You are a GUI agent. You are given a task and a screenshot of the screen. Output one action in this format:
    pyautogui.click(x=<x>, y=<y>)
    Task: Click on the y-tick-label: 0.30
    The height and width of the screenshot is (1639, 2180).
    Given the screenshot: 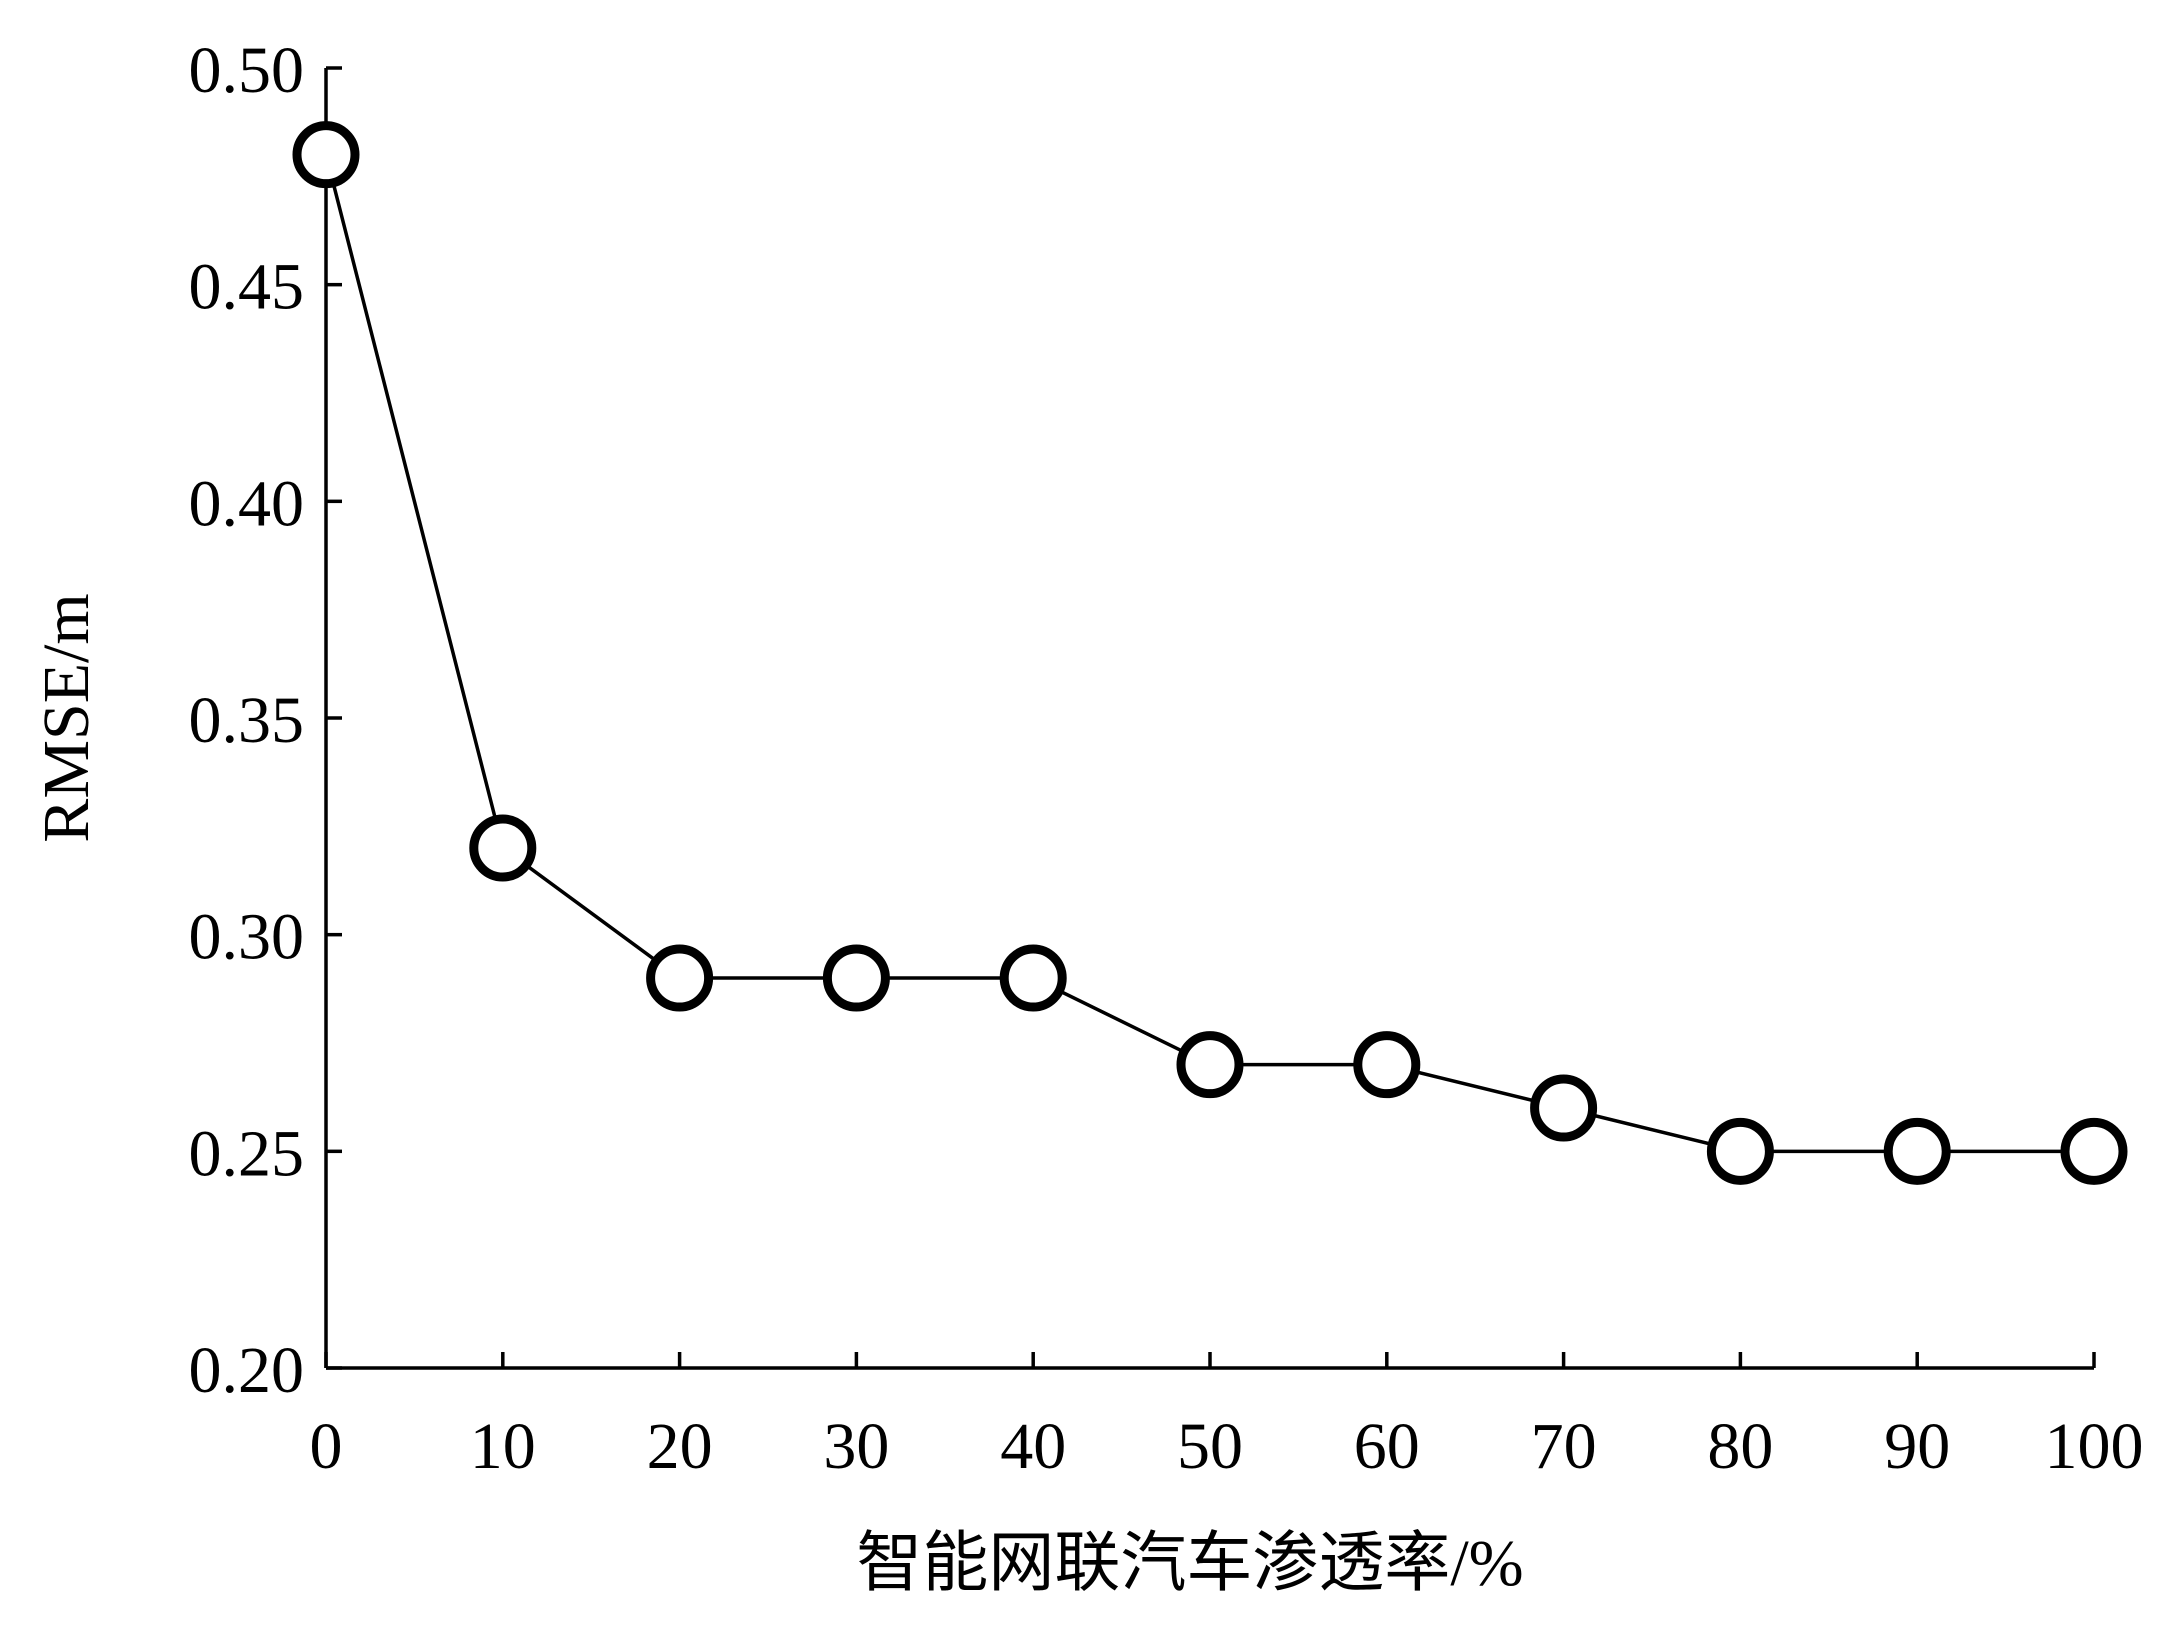 What is the action you would take?
    pyautogui.click(x=247, y=937)
    